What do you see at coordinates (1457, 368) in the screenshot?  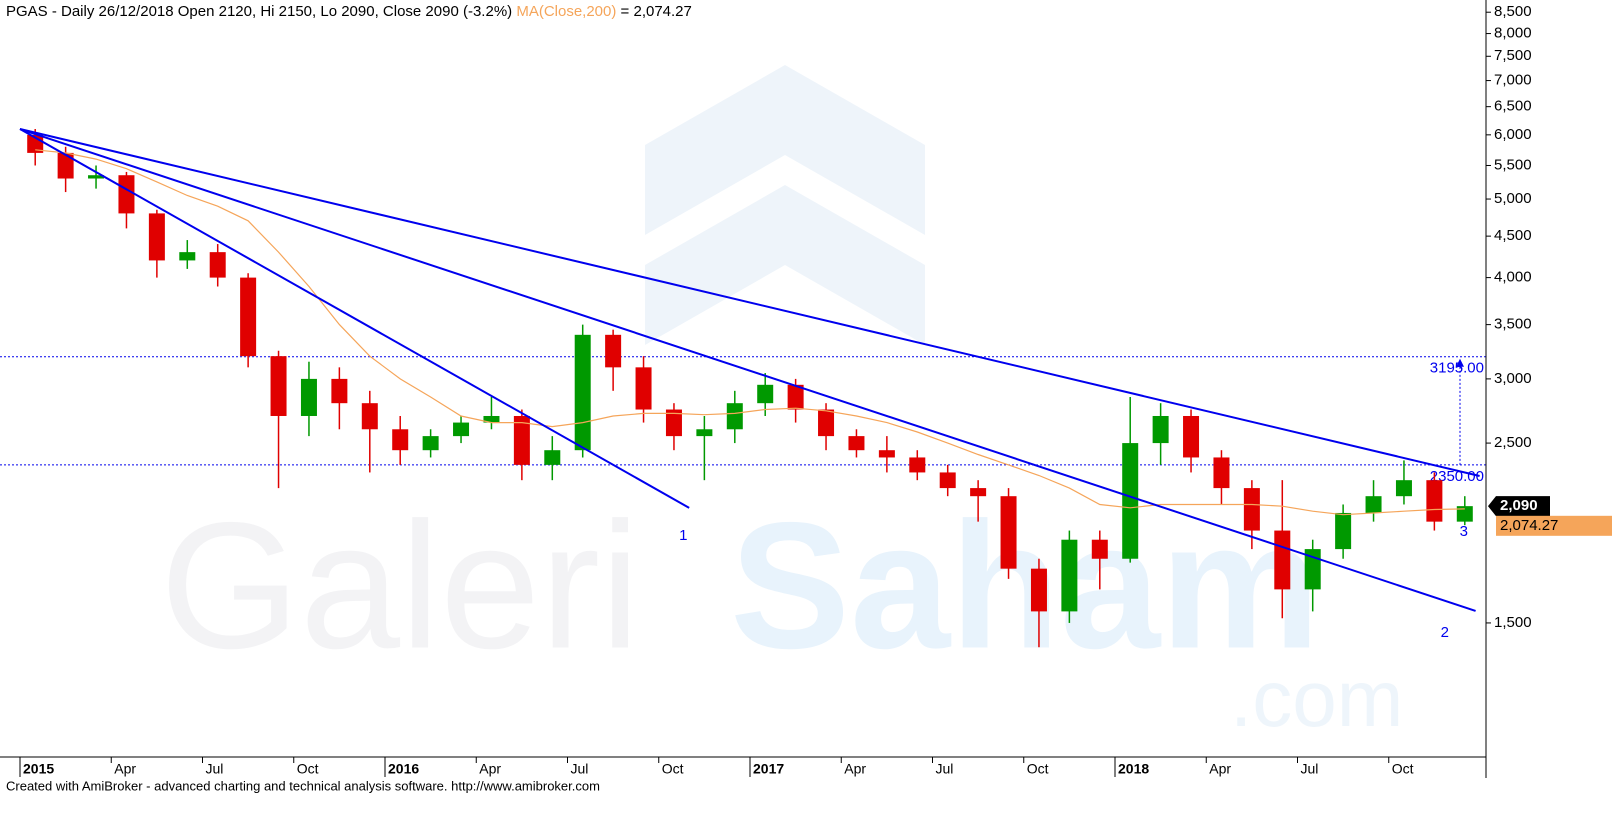 I see `level-label: 3195.00` at bounding box center [1457, 368].